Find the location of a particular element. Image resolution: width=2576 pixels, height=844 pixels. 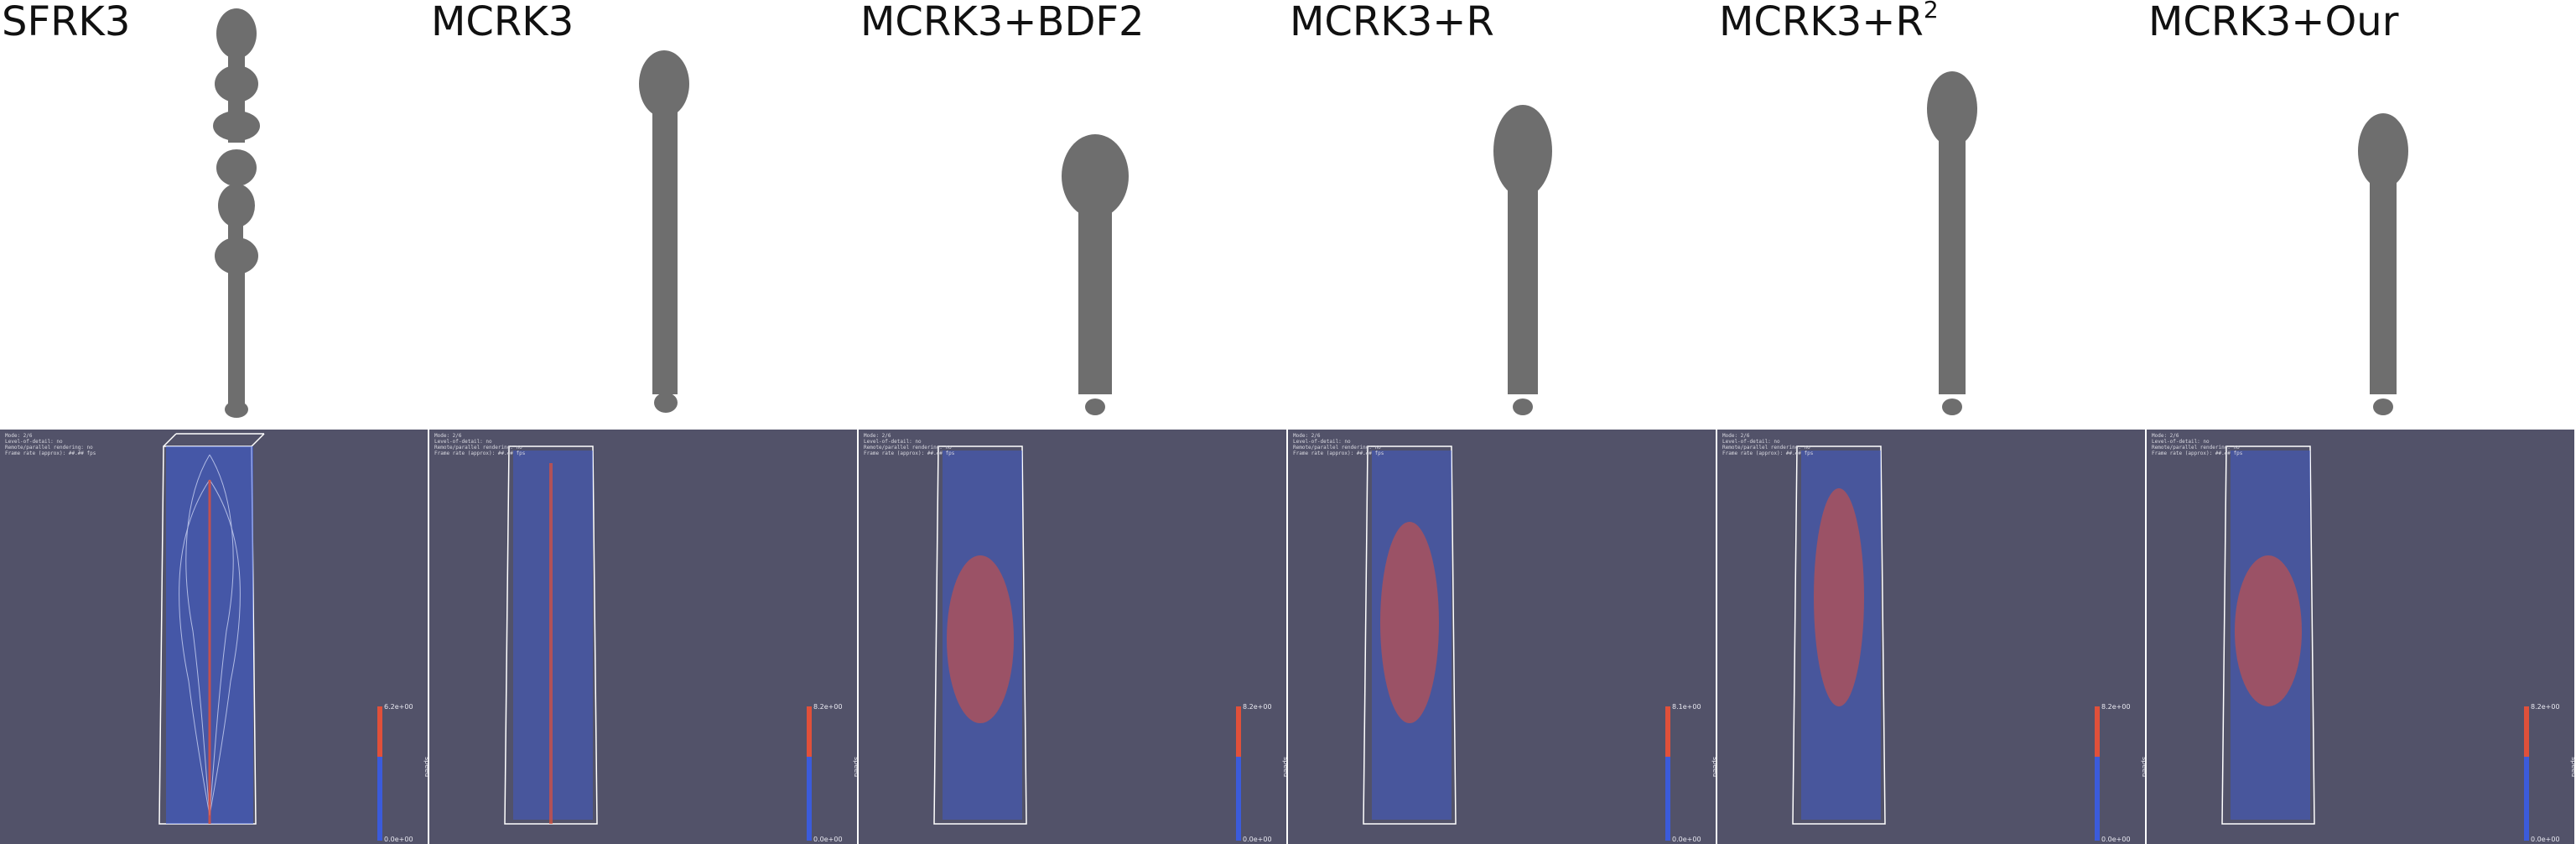

column-title: MCRK3+R2 is located at coordinates (1829, 23).